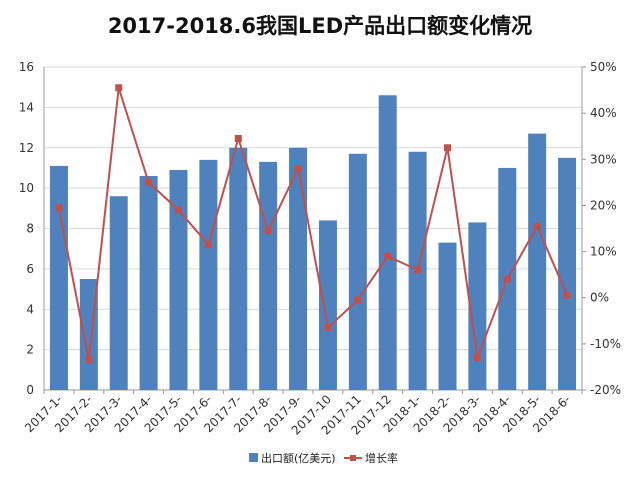  What do you see at coordinates (603, 67) in the screenshot?
I see `y-right-tick-label: 50%` at bounding box center [603, 67].